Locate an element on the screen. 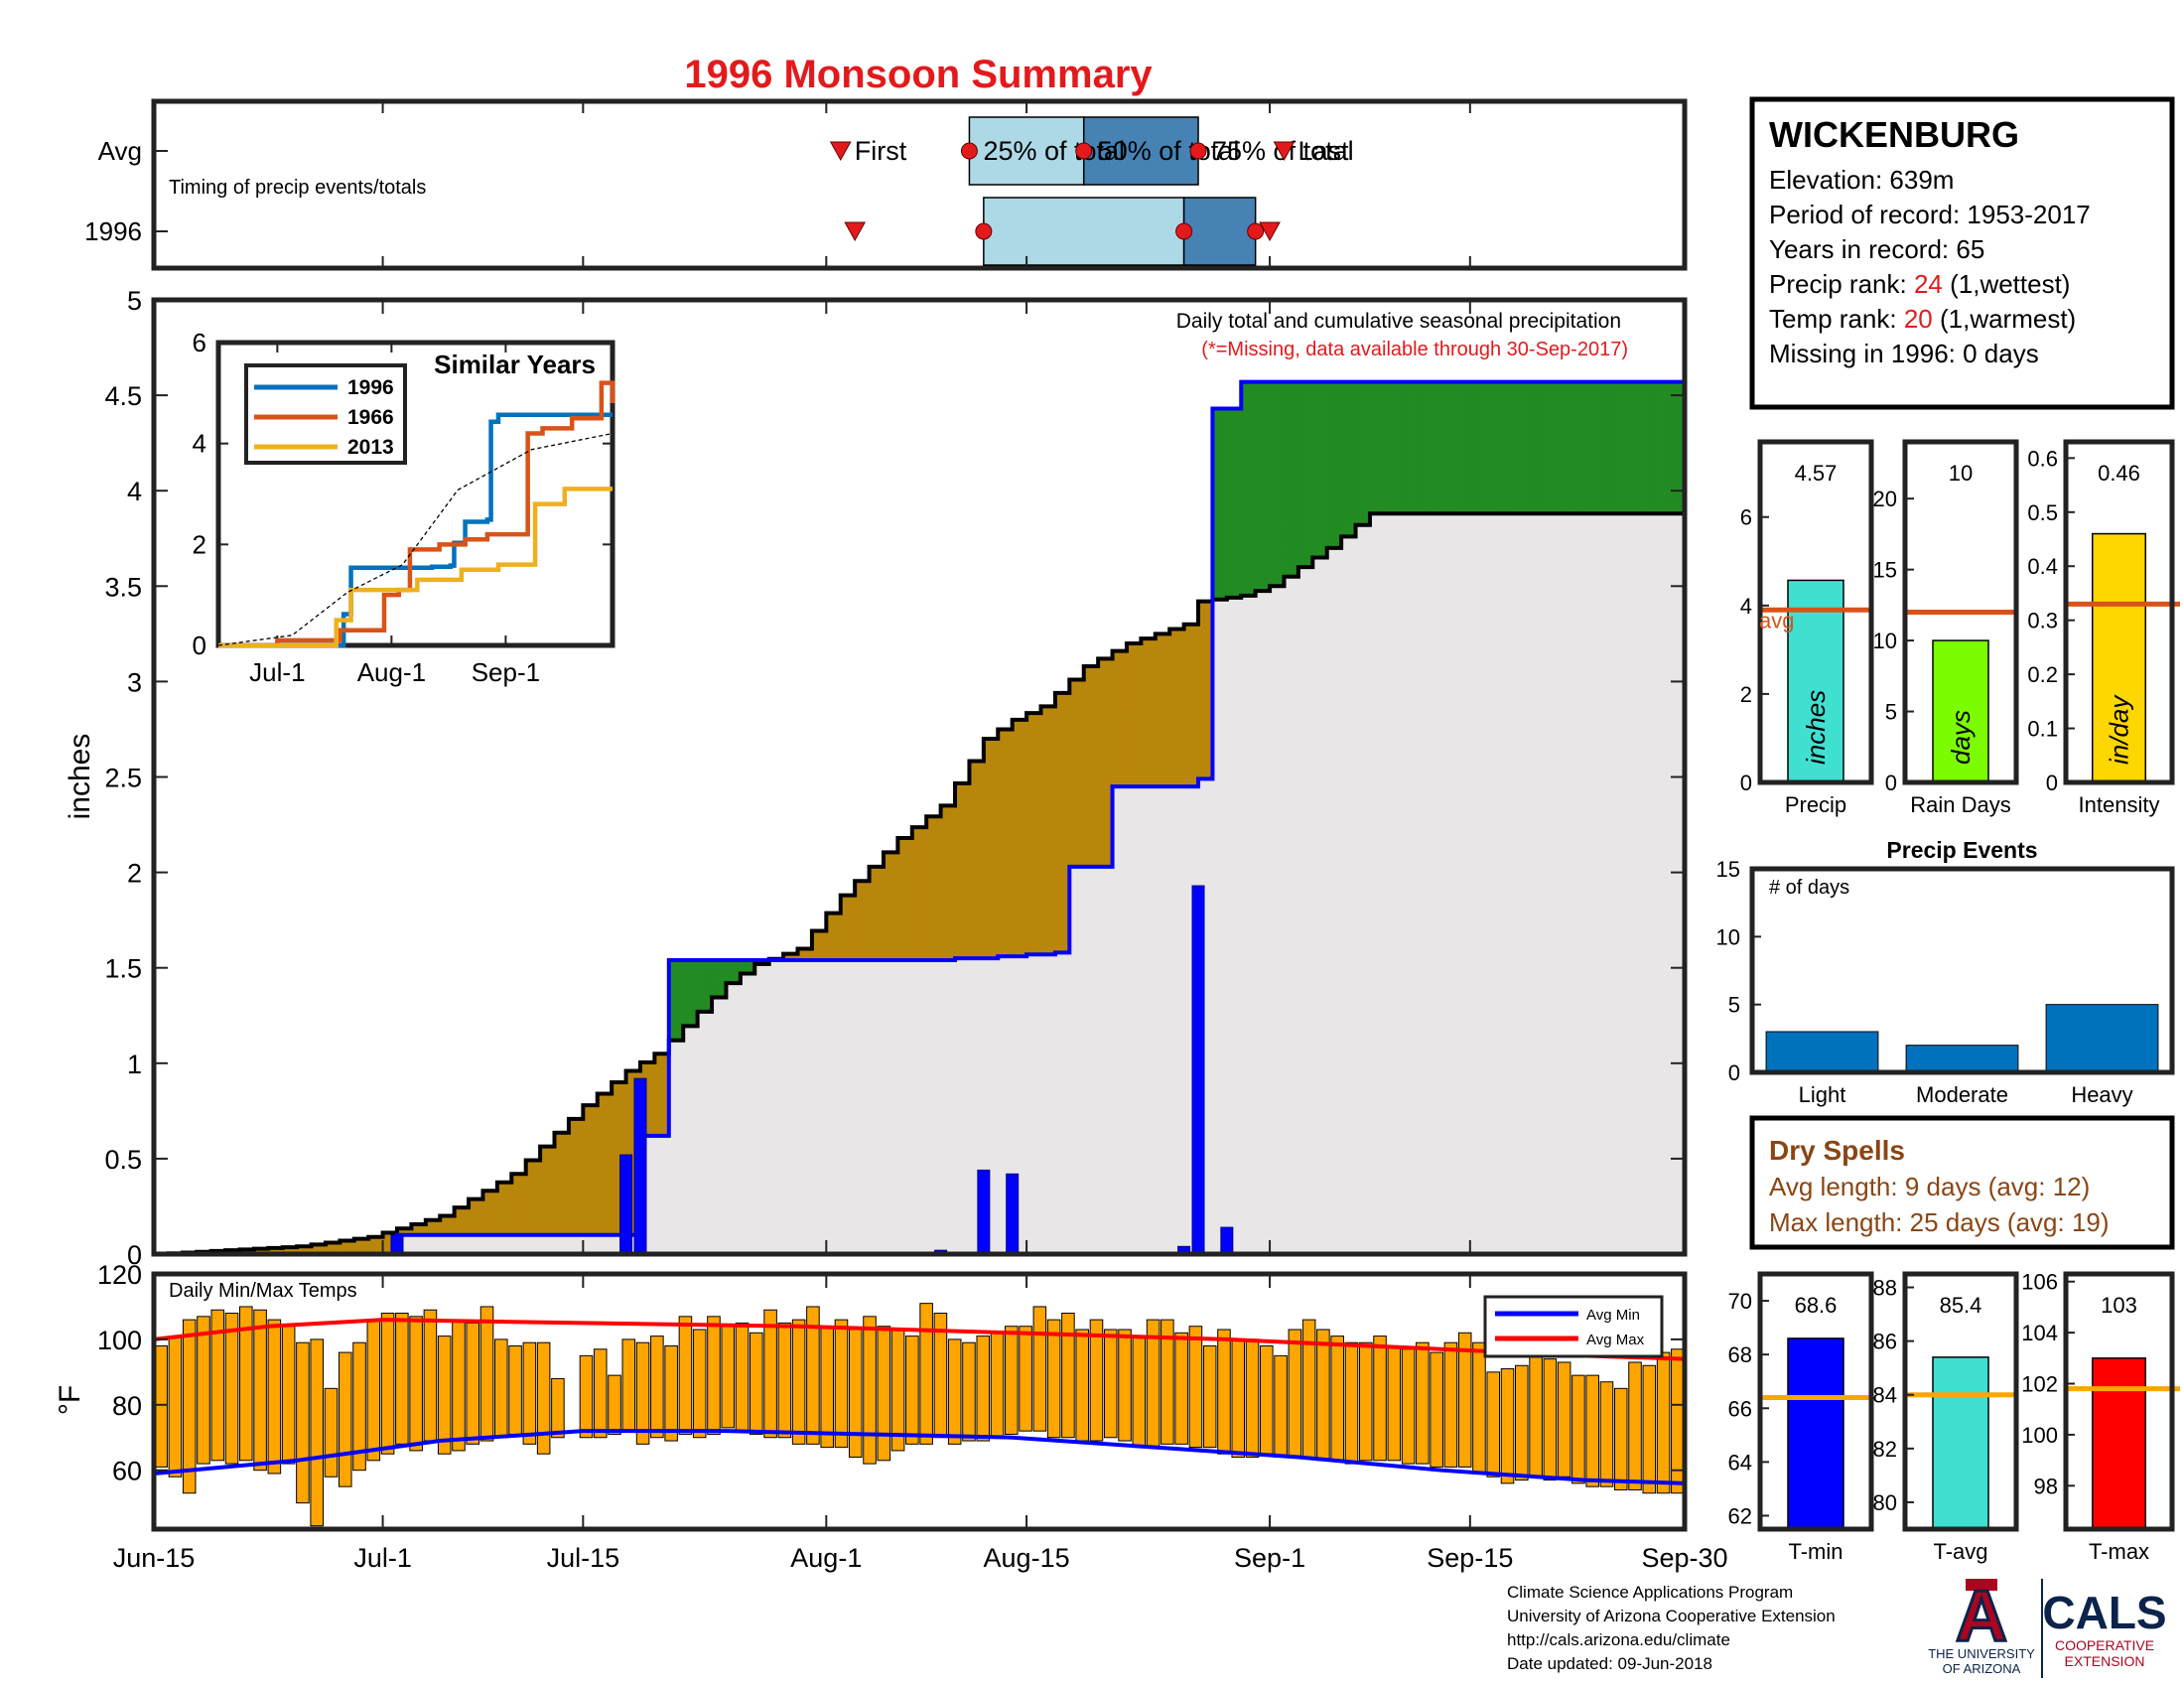  tavg_bar-frame is located at coordinates (1960, 1401).